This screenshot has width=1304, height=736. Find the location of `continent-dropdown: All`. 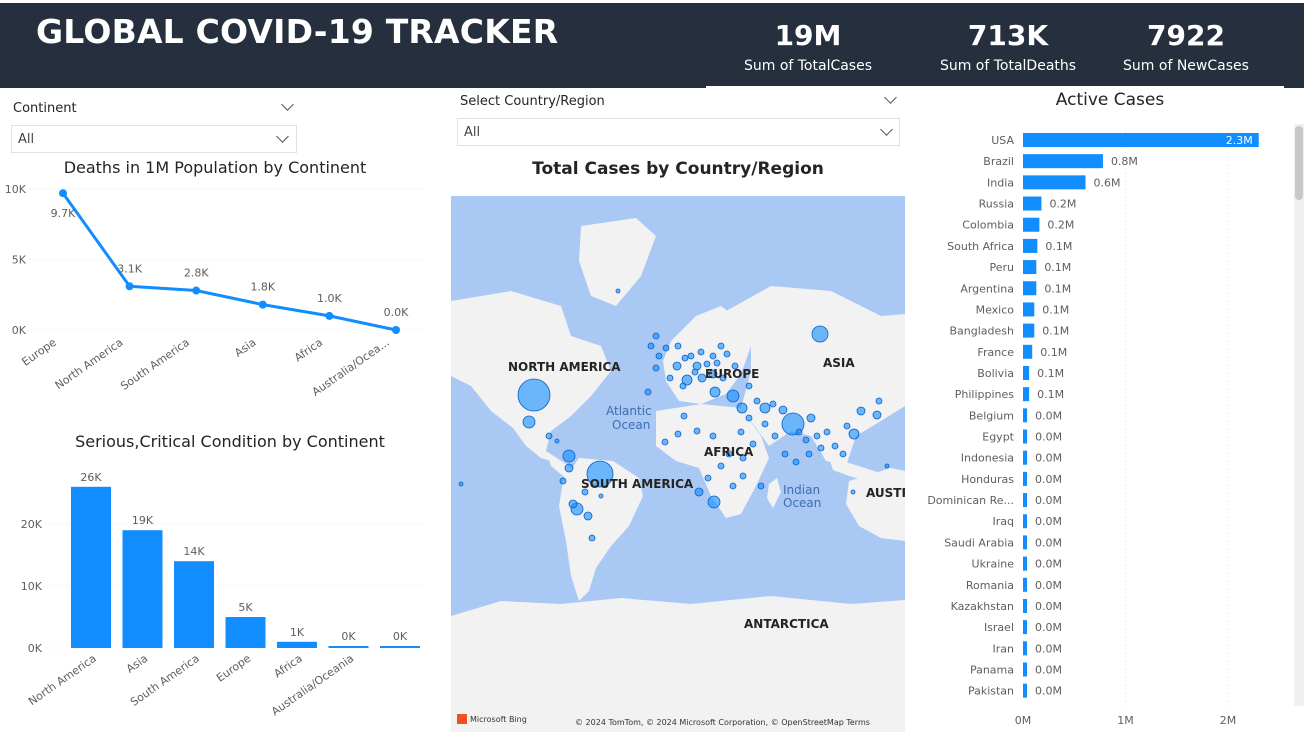

continent-dropdown: All is located at coordinates (154, 139).